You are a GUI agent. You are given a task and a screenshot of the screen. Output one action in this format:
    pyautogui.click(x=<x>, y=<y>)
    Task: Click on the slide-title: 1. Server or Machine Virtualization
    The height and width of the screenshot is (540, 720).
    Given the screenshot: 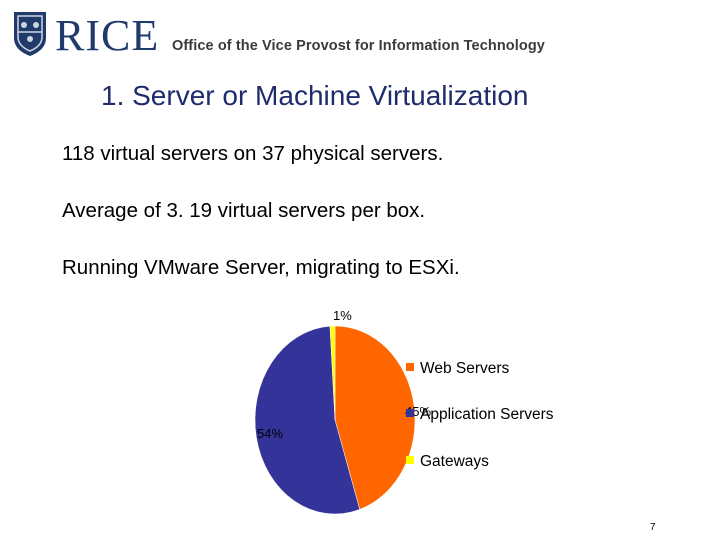 What is the action you would take?
    pyautogui.click(x=315, y=95)
    